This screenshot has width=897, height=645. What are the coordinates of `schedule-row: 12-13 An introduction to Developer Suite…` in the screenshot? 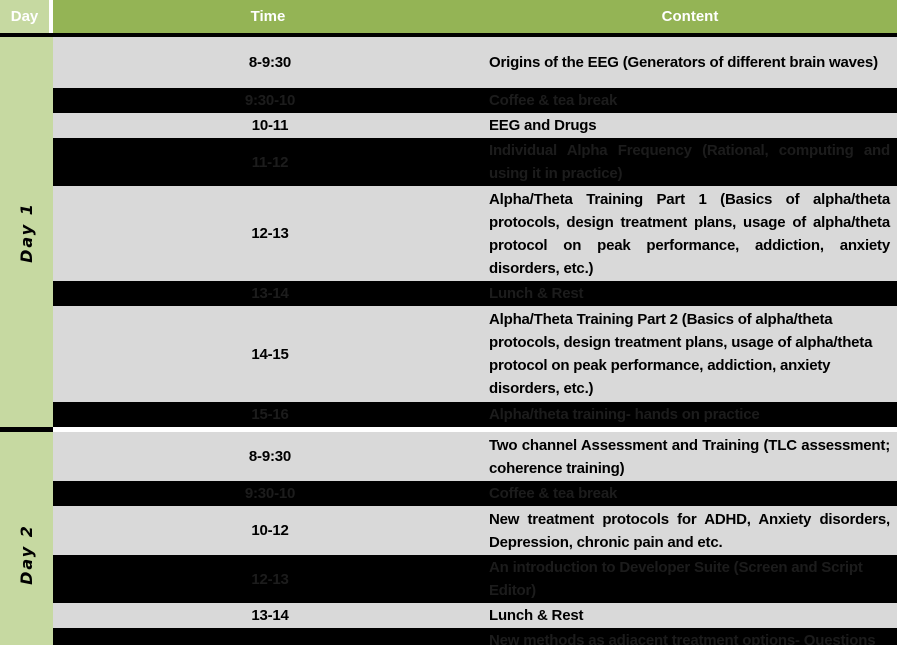 It's located at (475, 579).